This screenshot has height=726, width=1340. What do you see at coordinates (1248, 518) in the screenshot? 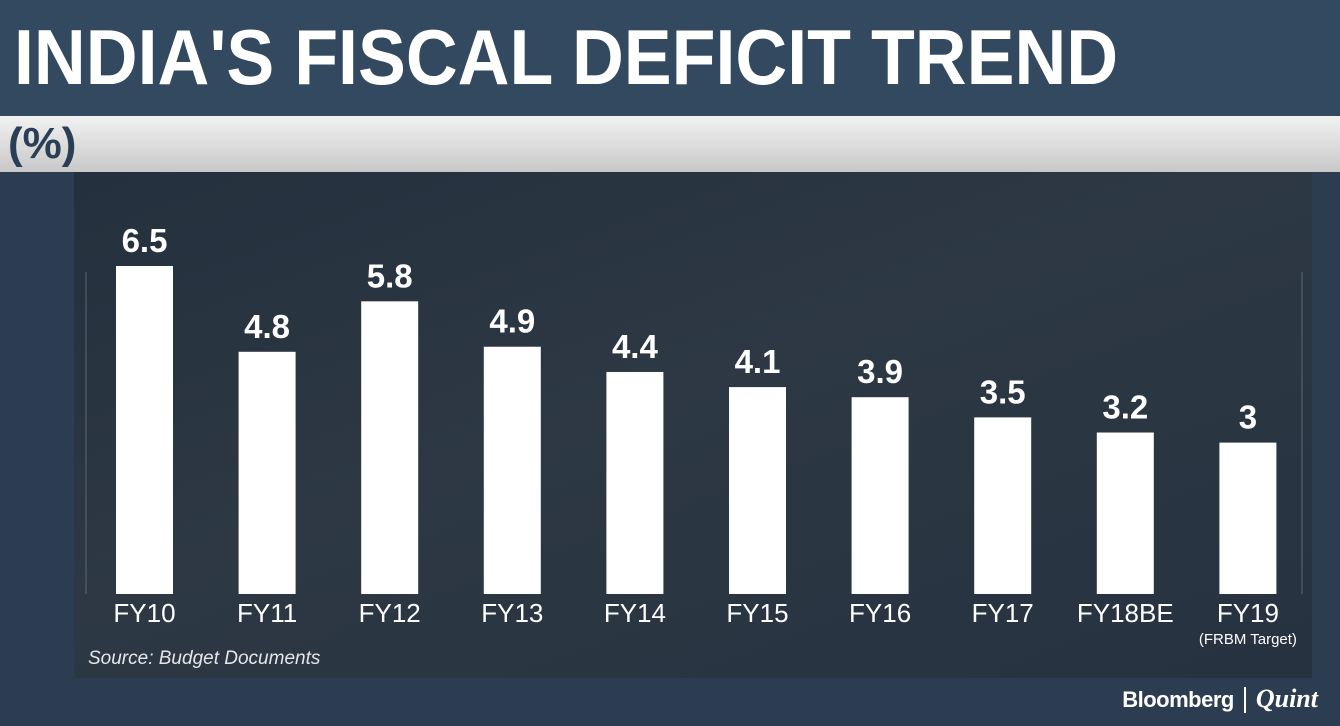
I see `bar-fy19` at bounding box center [1248, 518].